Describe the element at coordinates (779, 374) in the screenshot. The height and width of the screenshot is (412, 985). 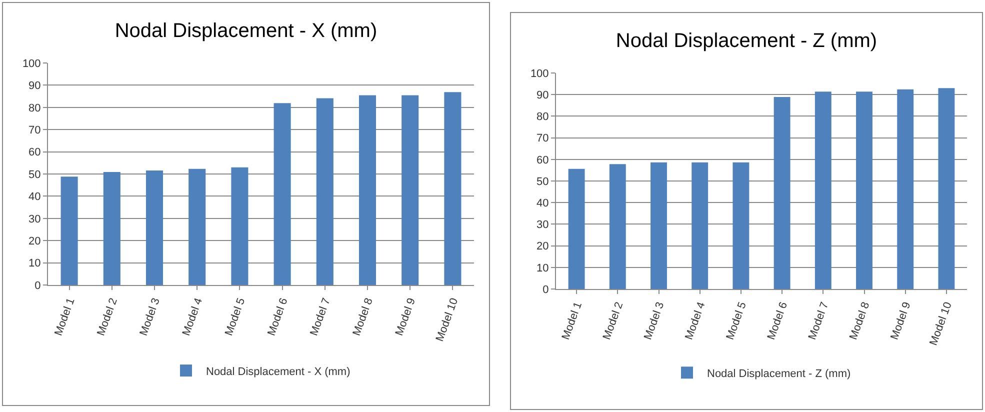
I see `legend-label: Nodal Displacement - Z (mm)` at that location.